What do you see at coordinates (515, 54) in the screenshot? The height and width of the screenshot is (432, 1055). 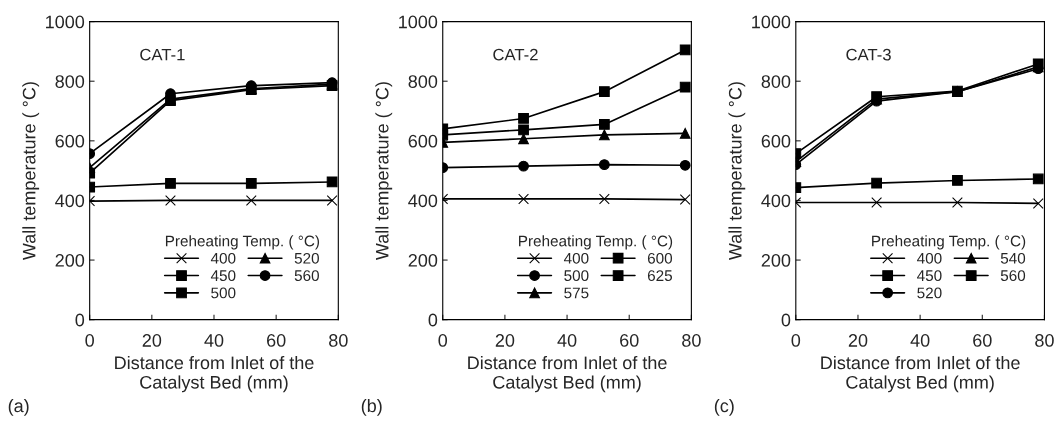 I see `annotation: CAT-2` at bounding box center [515, 54].